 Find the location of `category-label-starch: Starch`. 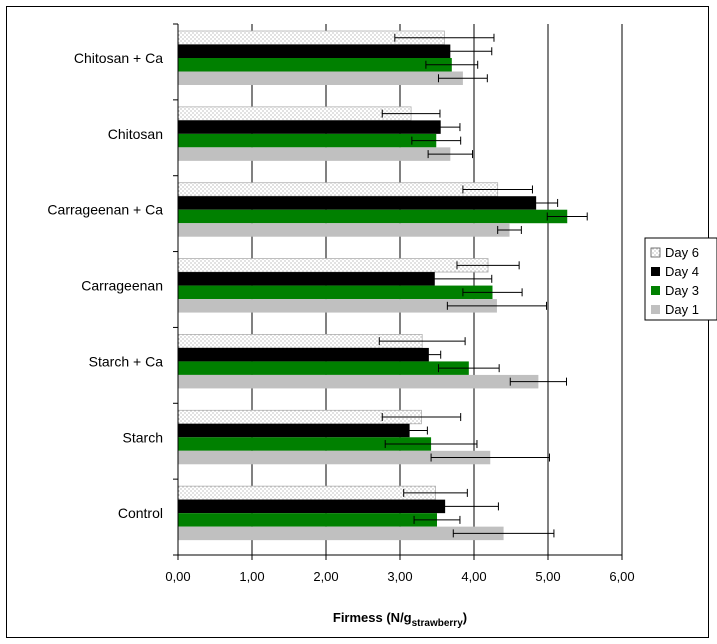

category-label-starch: Starch is located at coordinates (143, 437).